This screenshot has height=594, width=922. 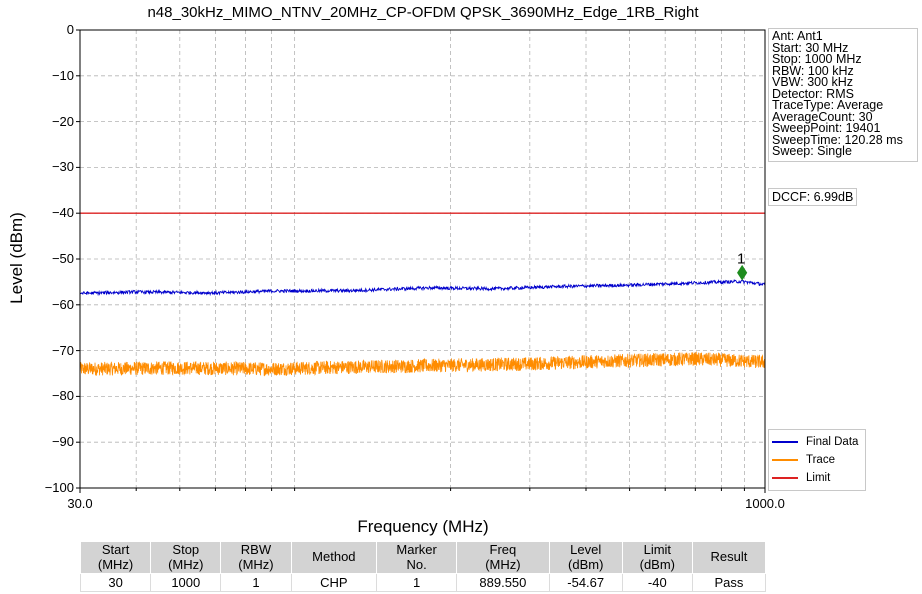 I want to click on table-row: 30 1000 1 CHP 1 889.550 -54.67 -40 Pass, so click(x=423, y=582).